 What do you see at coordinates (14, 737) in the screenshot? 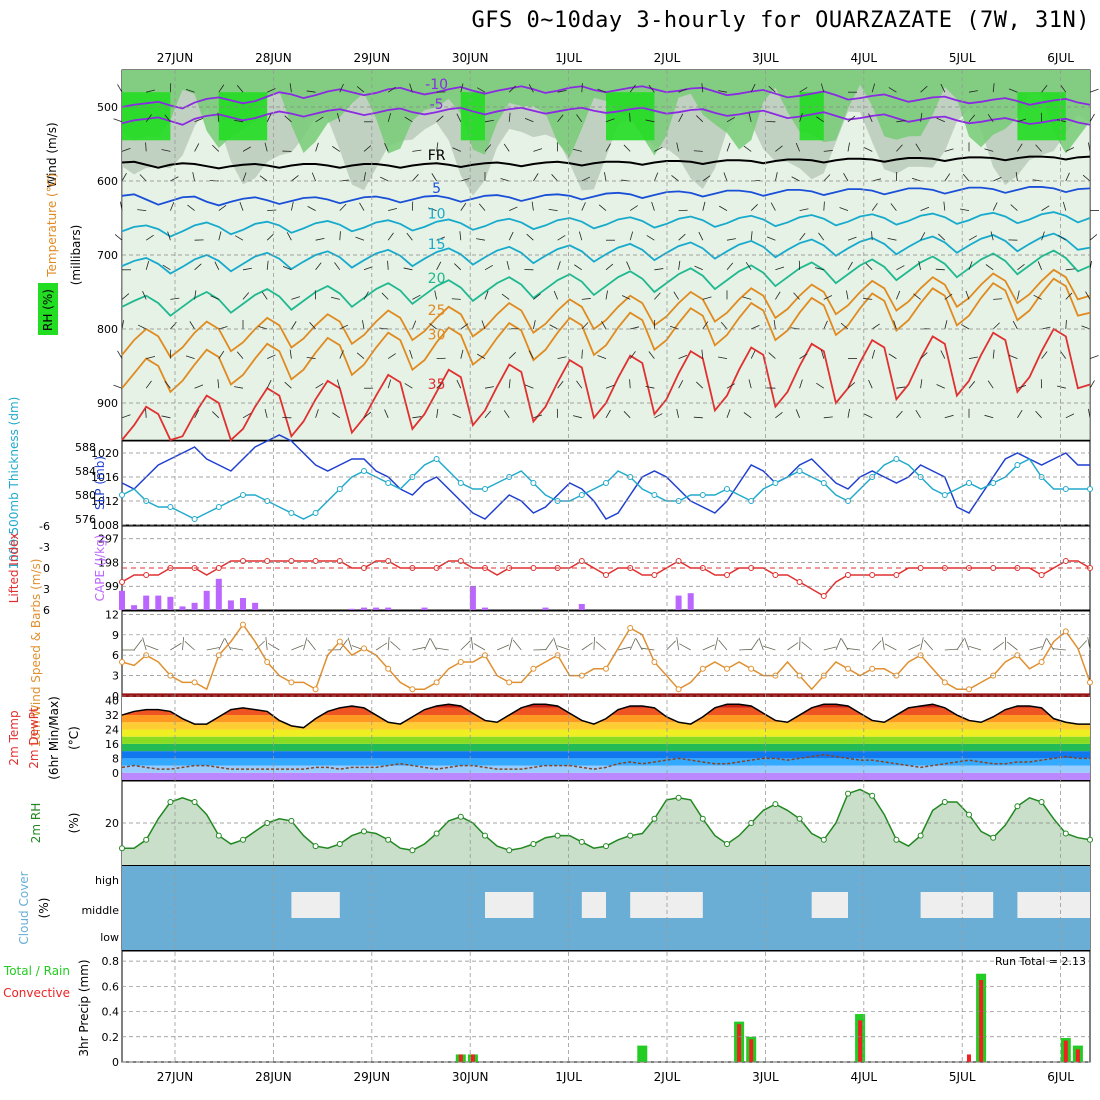
I see `temp2m-label: 2m Temp` at bounding box center [14, 737].